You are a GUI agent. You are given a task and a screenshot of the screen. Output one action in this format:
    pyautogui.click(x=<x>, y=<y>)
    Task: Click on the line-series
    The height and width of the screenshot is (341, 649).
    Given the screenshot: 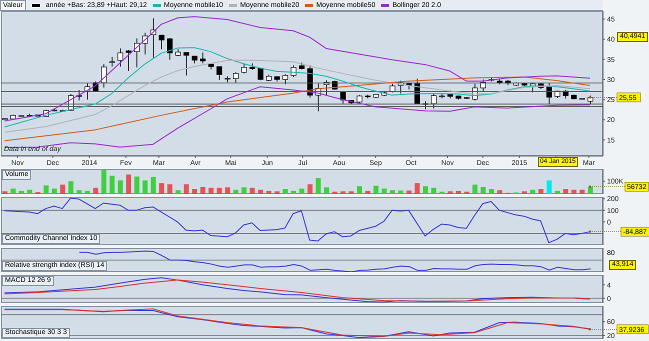 What is the action you would take?
    pyautogui.click(x=297, y=221)
    